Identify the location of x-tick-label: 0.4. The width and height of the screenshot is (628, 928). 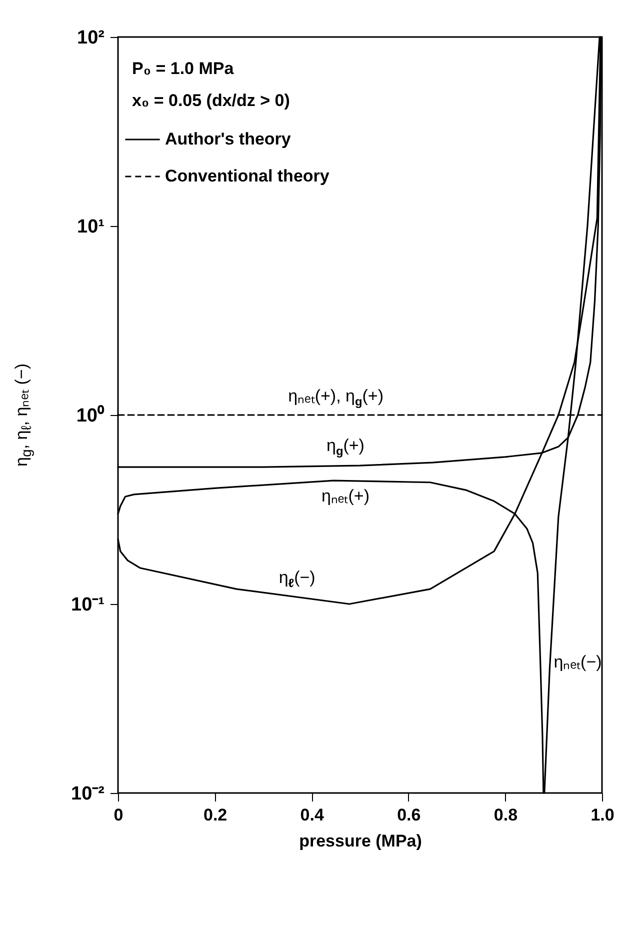
(312, 815).